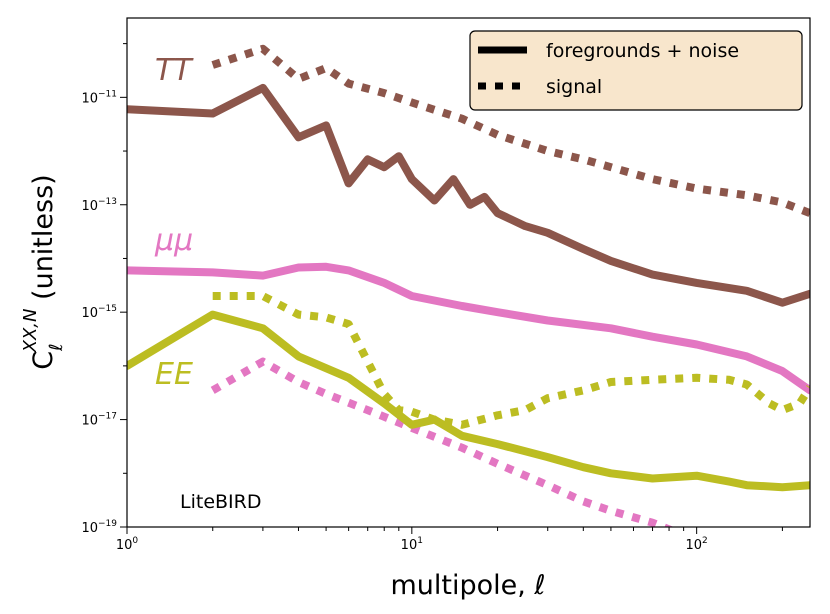  I want to click on y-tick-label: 10−19, so click(99, 527).